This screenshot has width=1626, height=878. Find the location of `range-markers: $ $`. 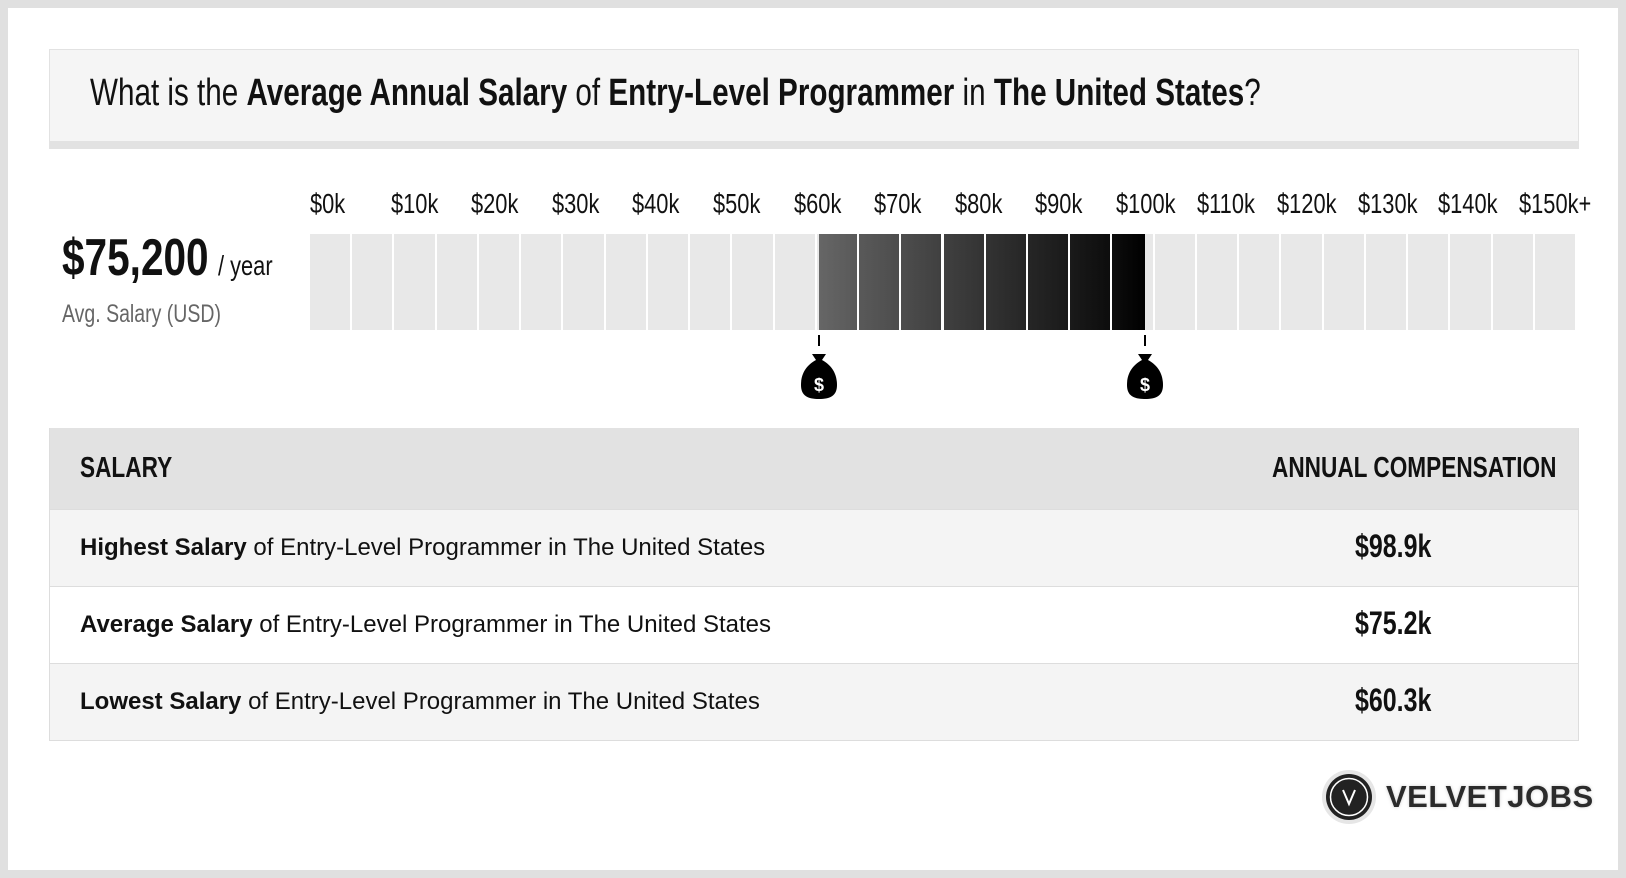

range-markers: $ $ is located at coordinates (943, 370).